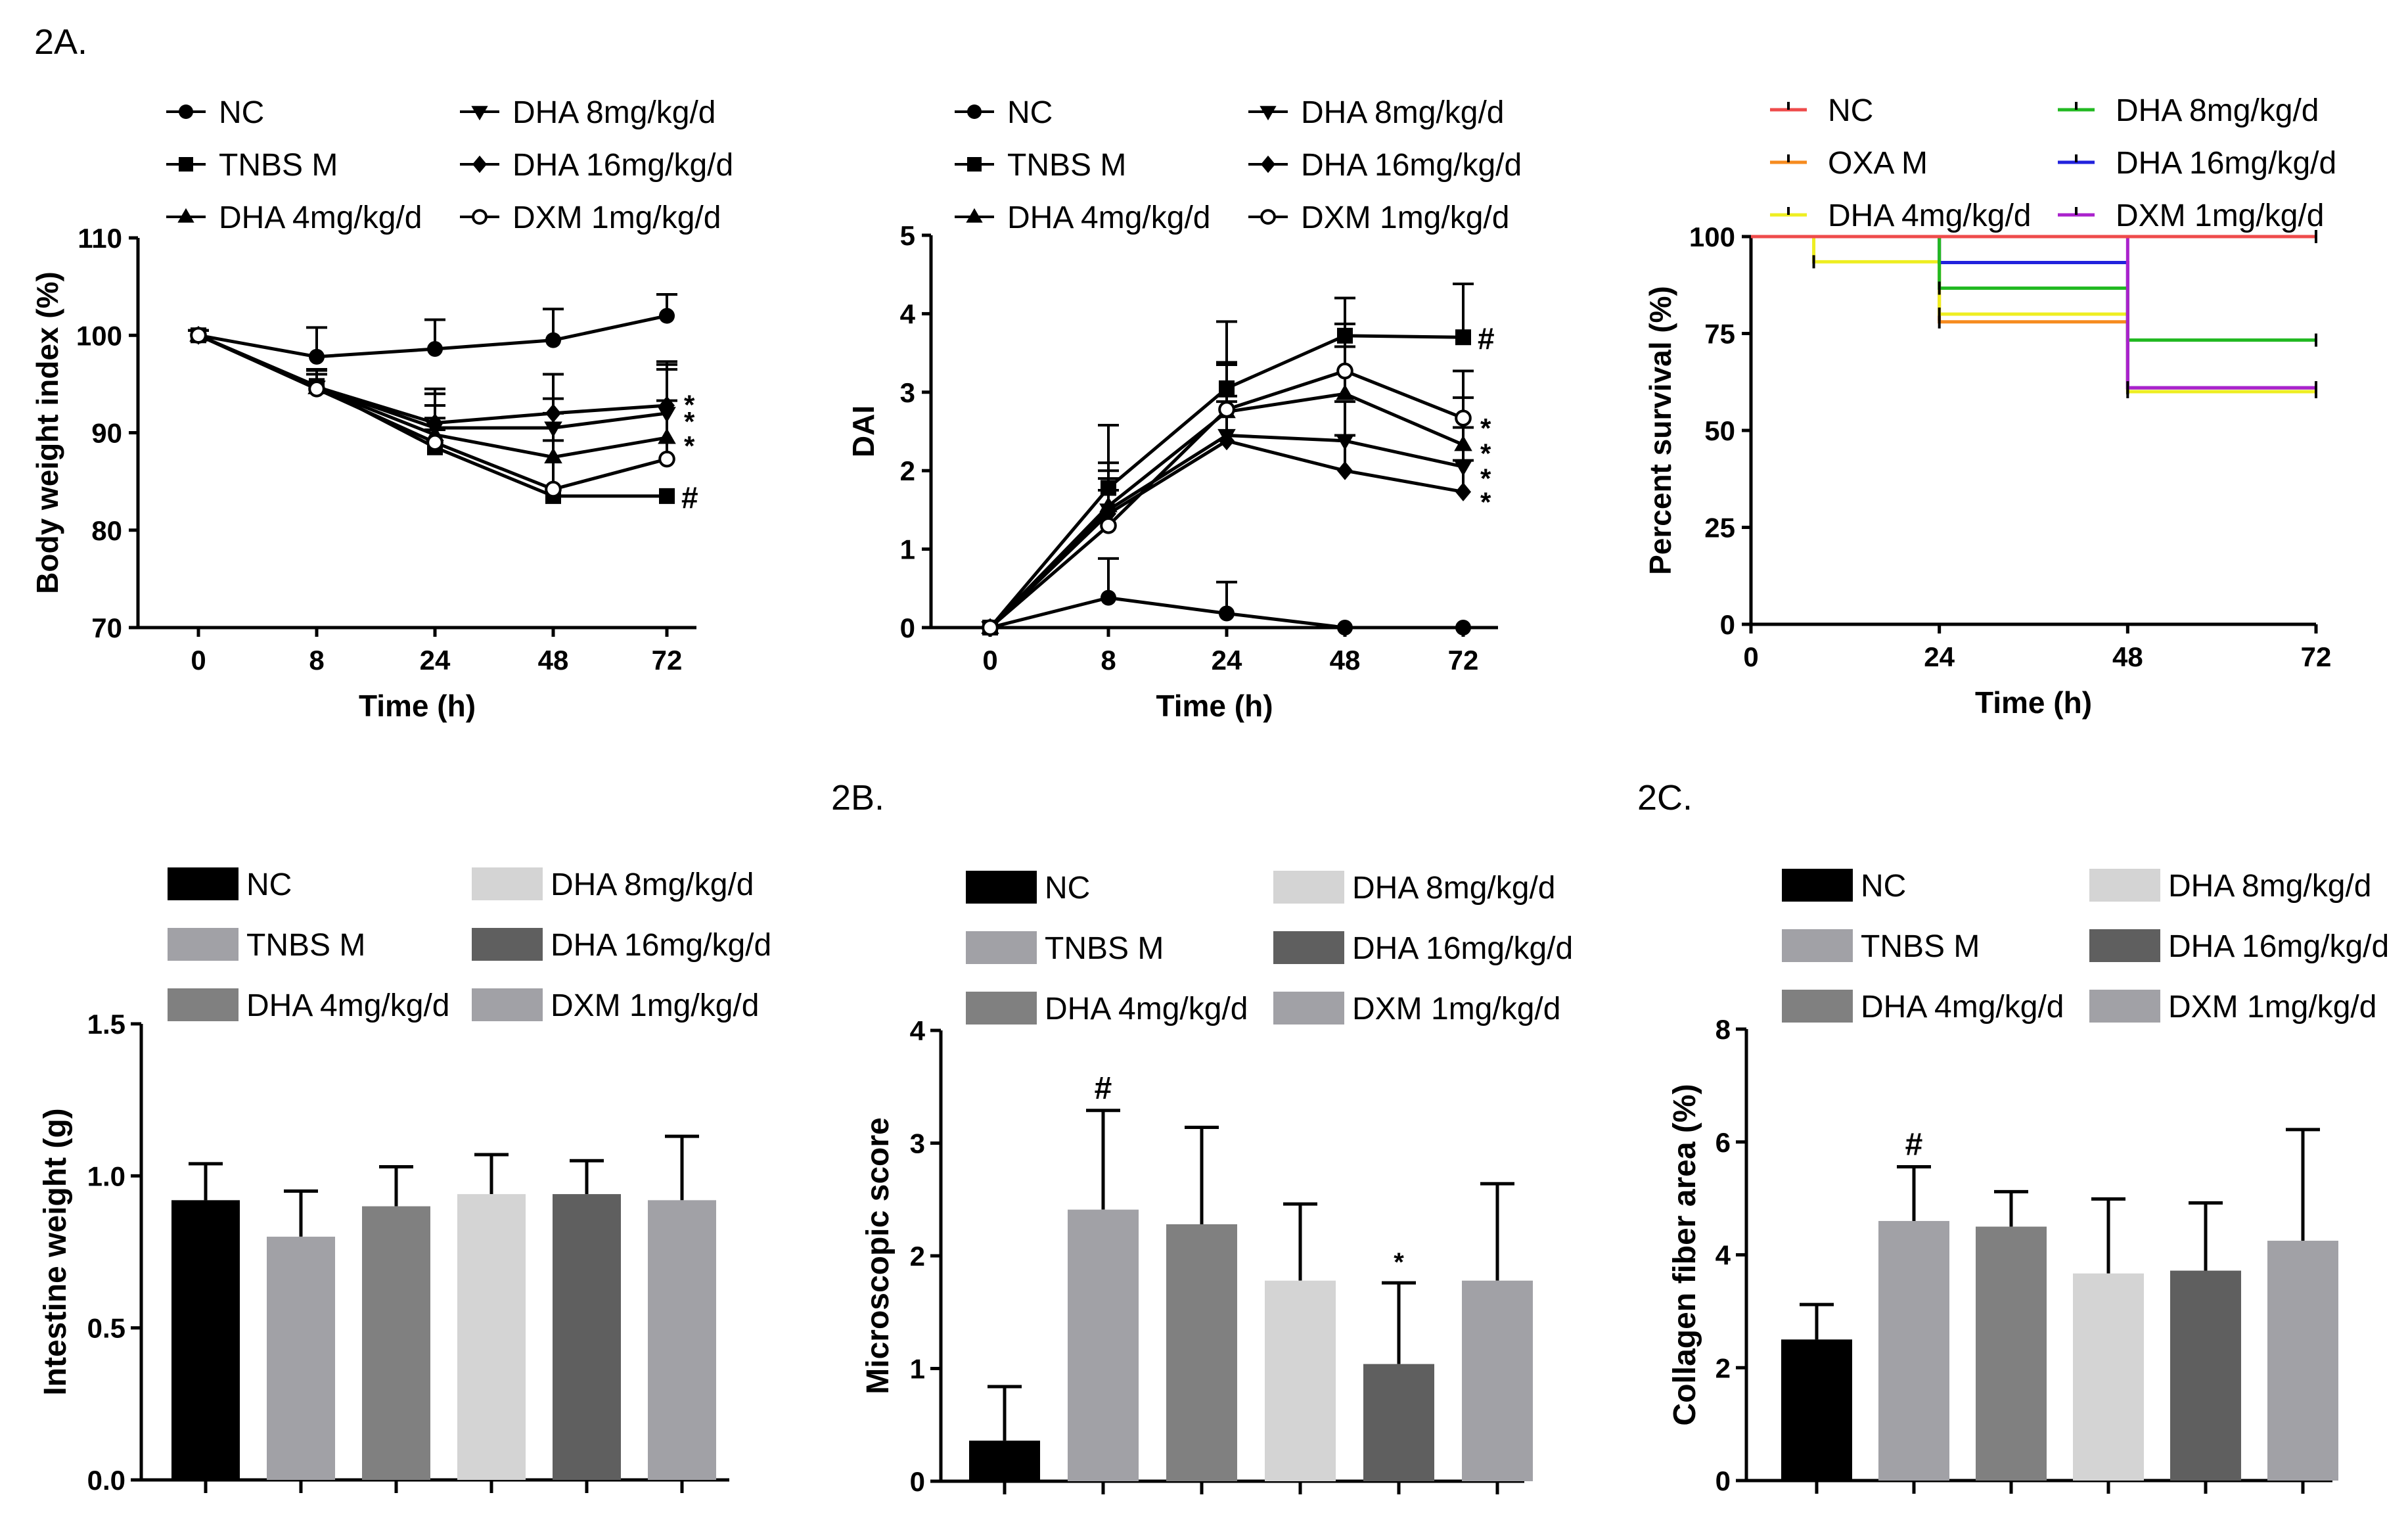  Describe the element at coordinates (907, 471) in the screenshot. I see `y-tick-label: 2` at that location.